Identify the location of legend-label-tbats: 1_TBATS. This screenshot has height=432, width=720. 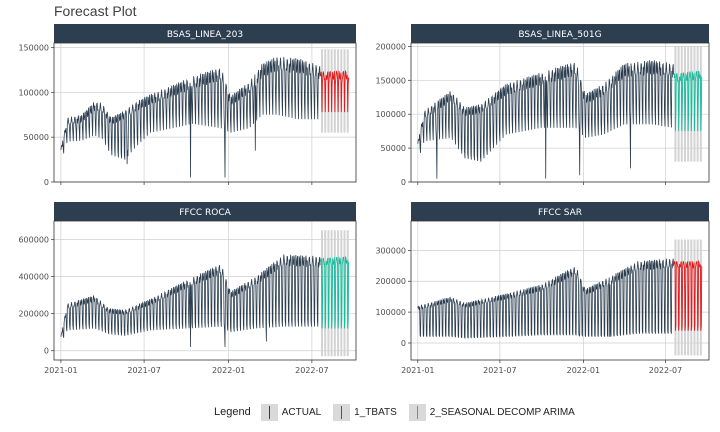
(375, 412).